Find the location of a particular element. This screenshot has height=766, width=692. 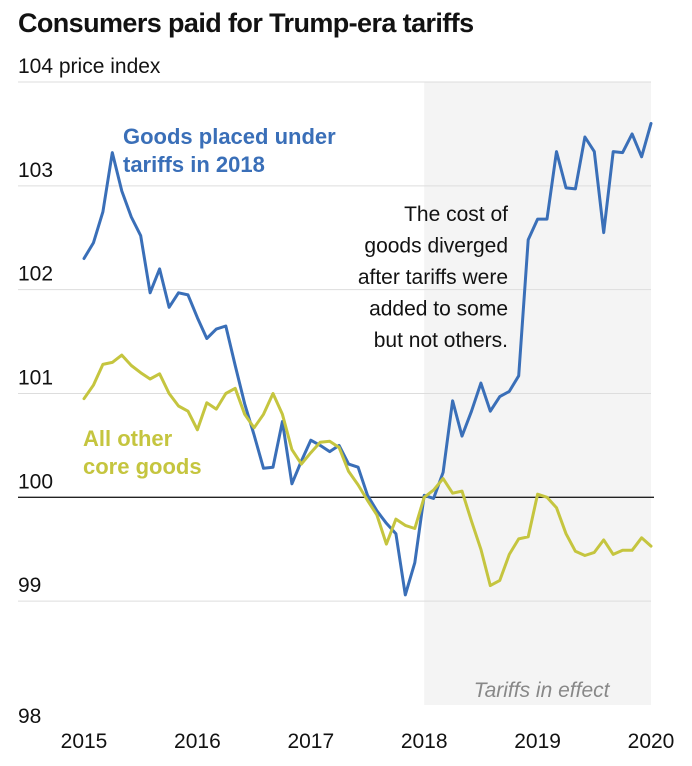

x-tick-label: 2017 is located at coordinates (310, 741).